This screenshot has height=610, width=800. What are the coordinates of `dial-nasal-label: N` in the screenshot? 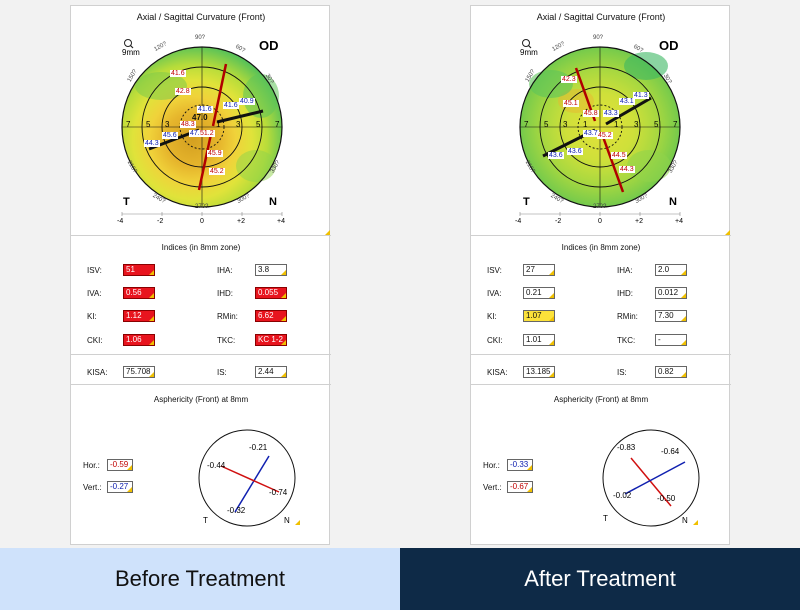 It's located at (287, 520).